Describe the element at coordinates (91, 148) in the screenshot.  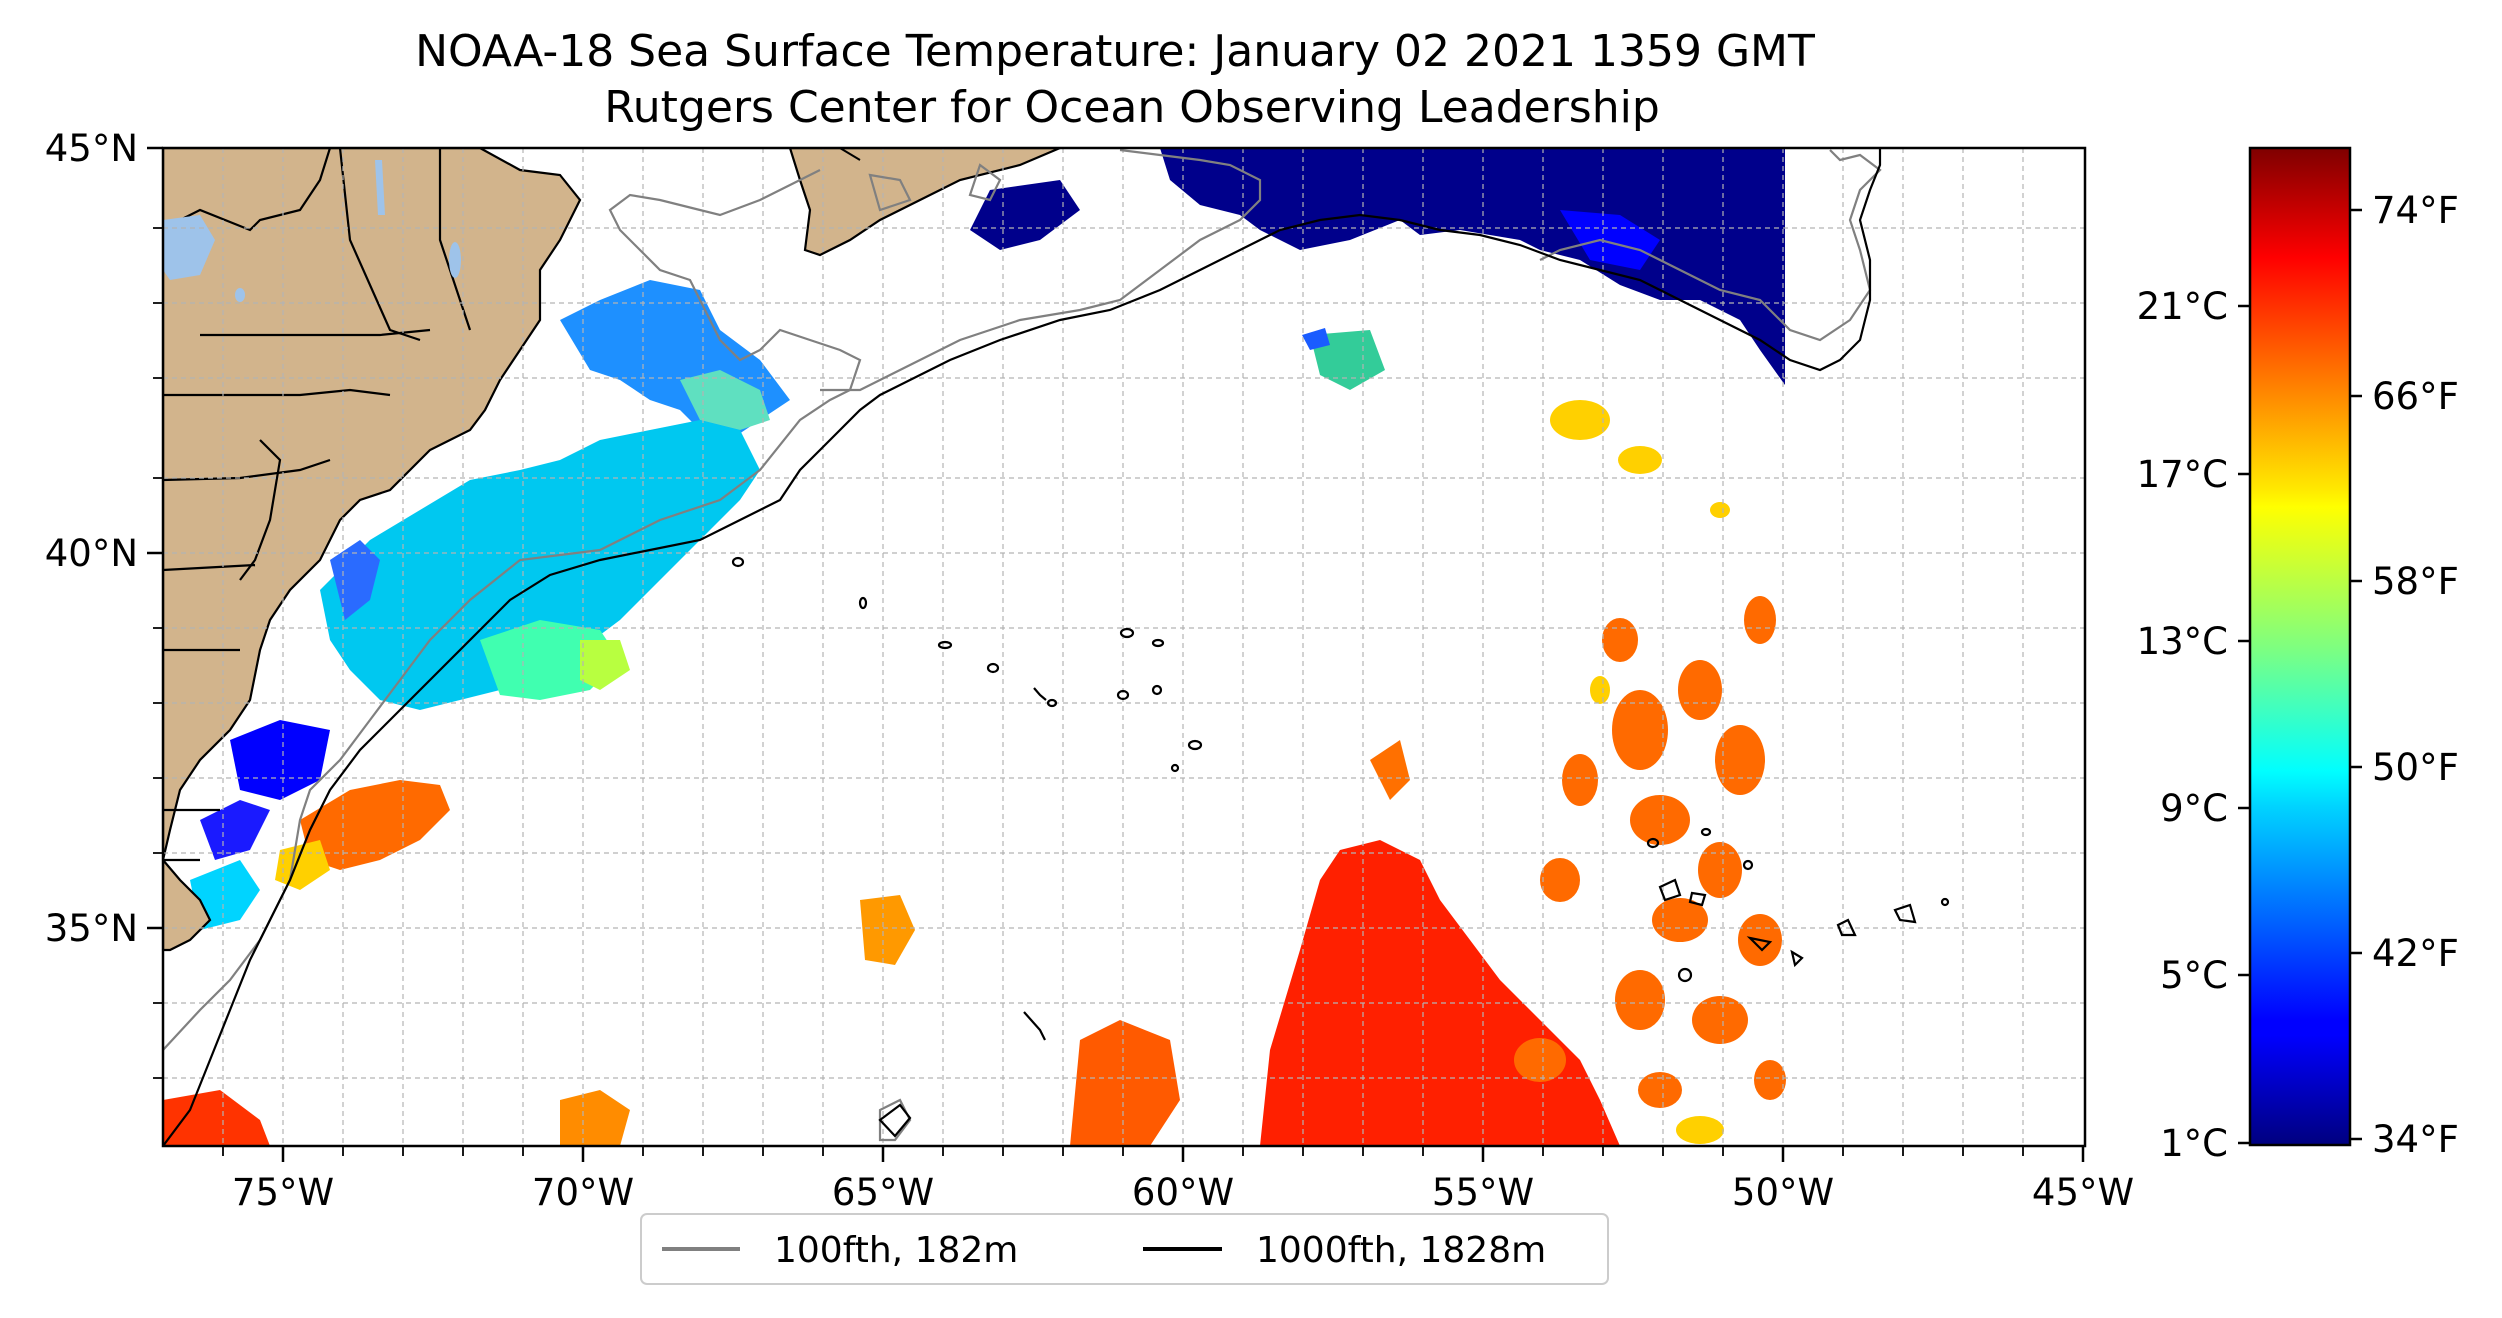
I see `lat-tick-label: 45°N` at that location.